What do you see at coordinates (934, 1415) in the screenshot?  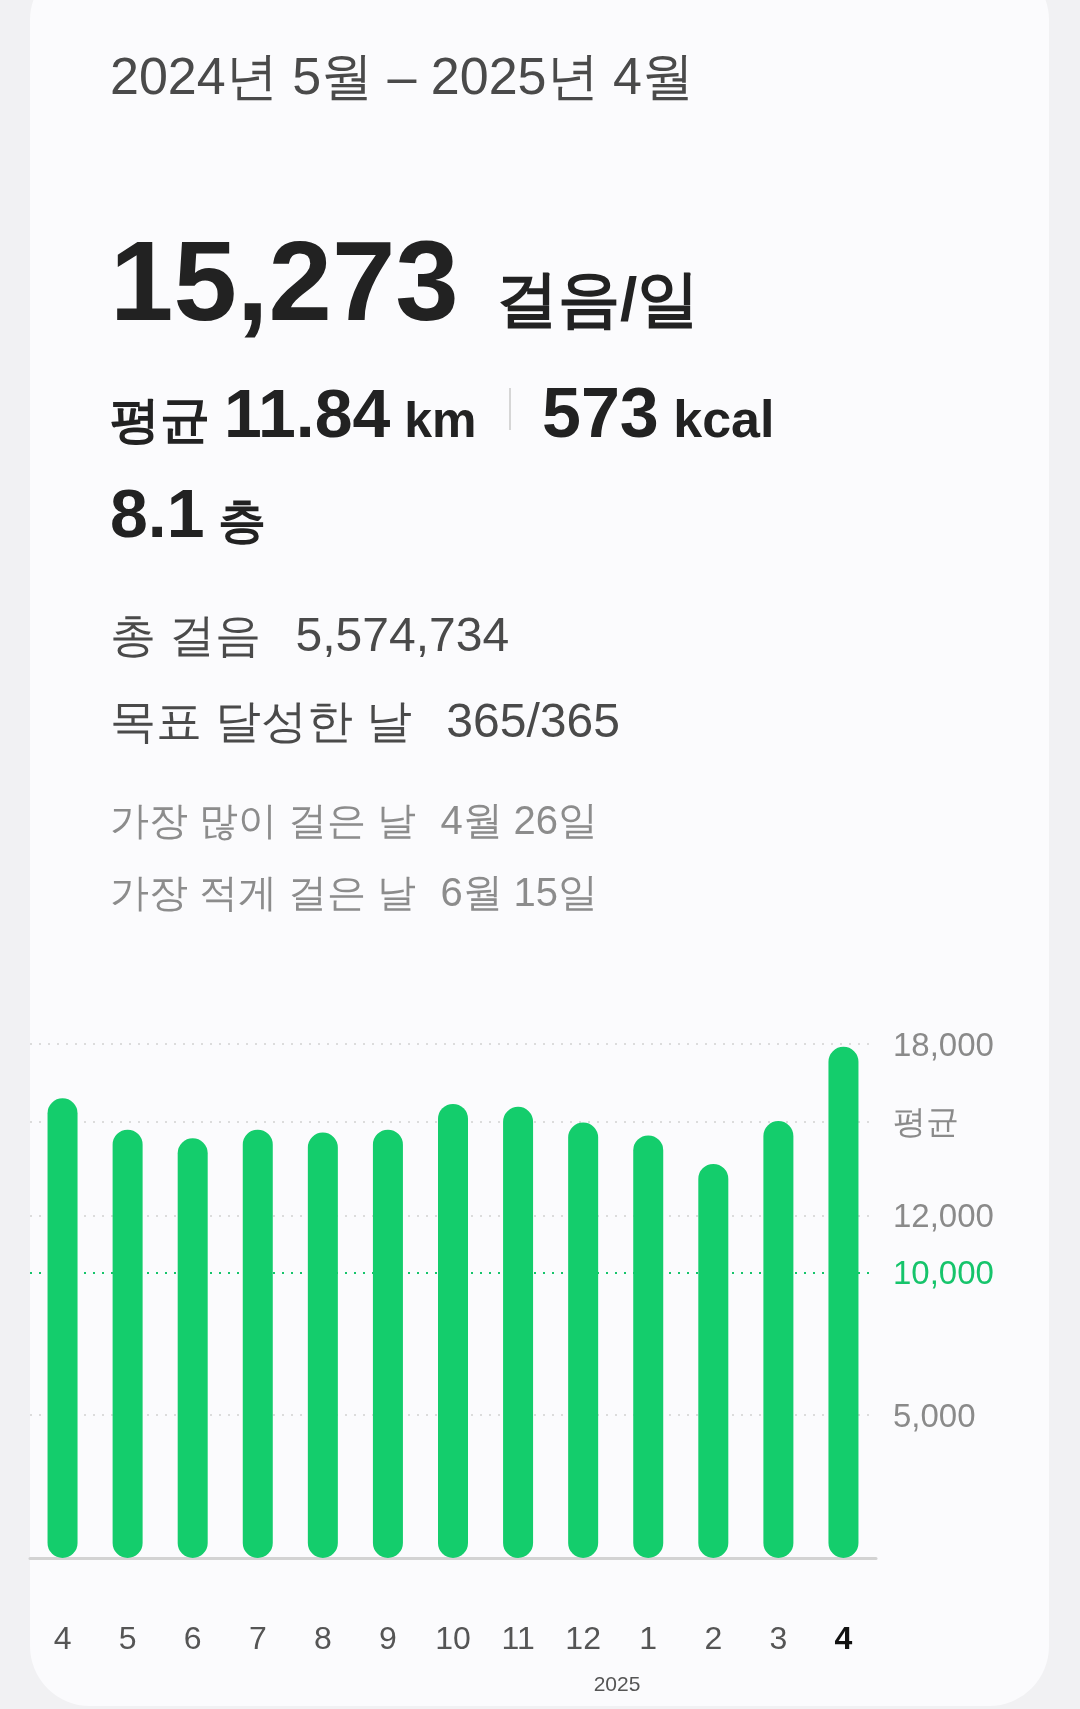 I see `y-tick-label: 5,000` at bounding box center [934, 1415].